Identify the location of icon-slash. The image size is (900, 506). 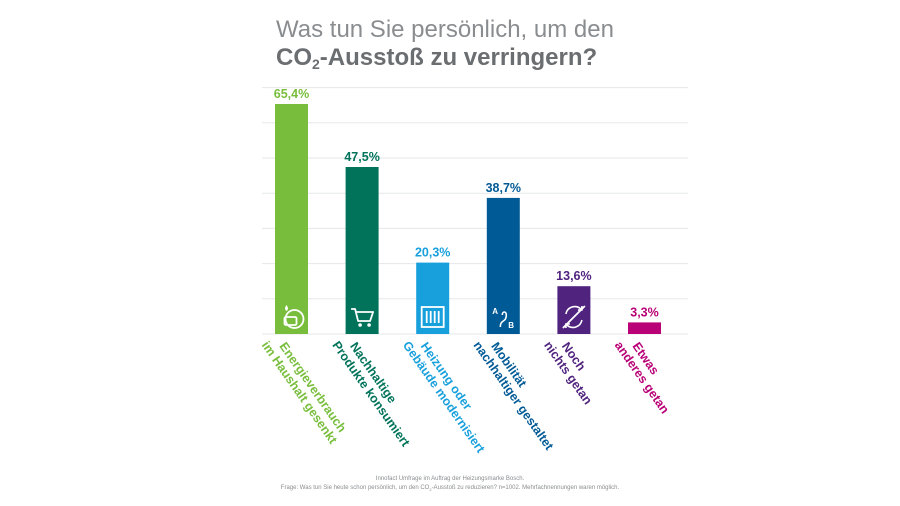
(574, 317).